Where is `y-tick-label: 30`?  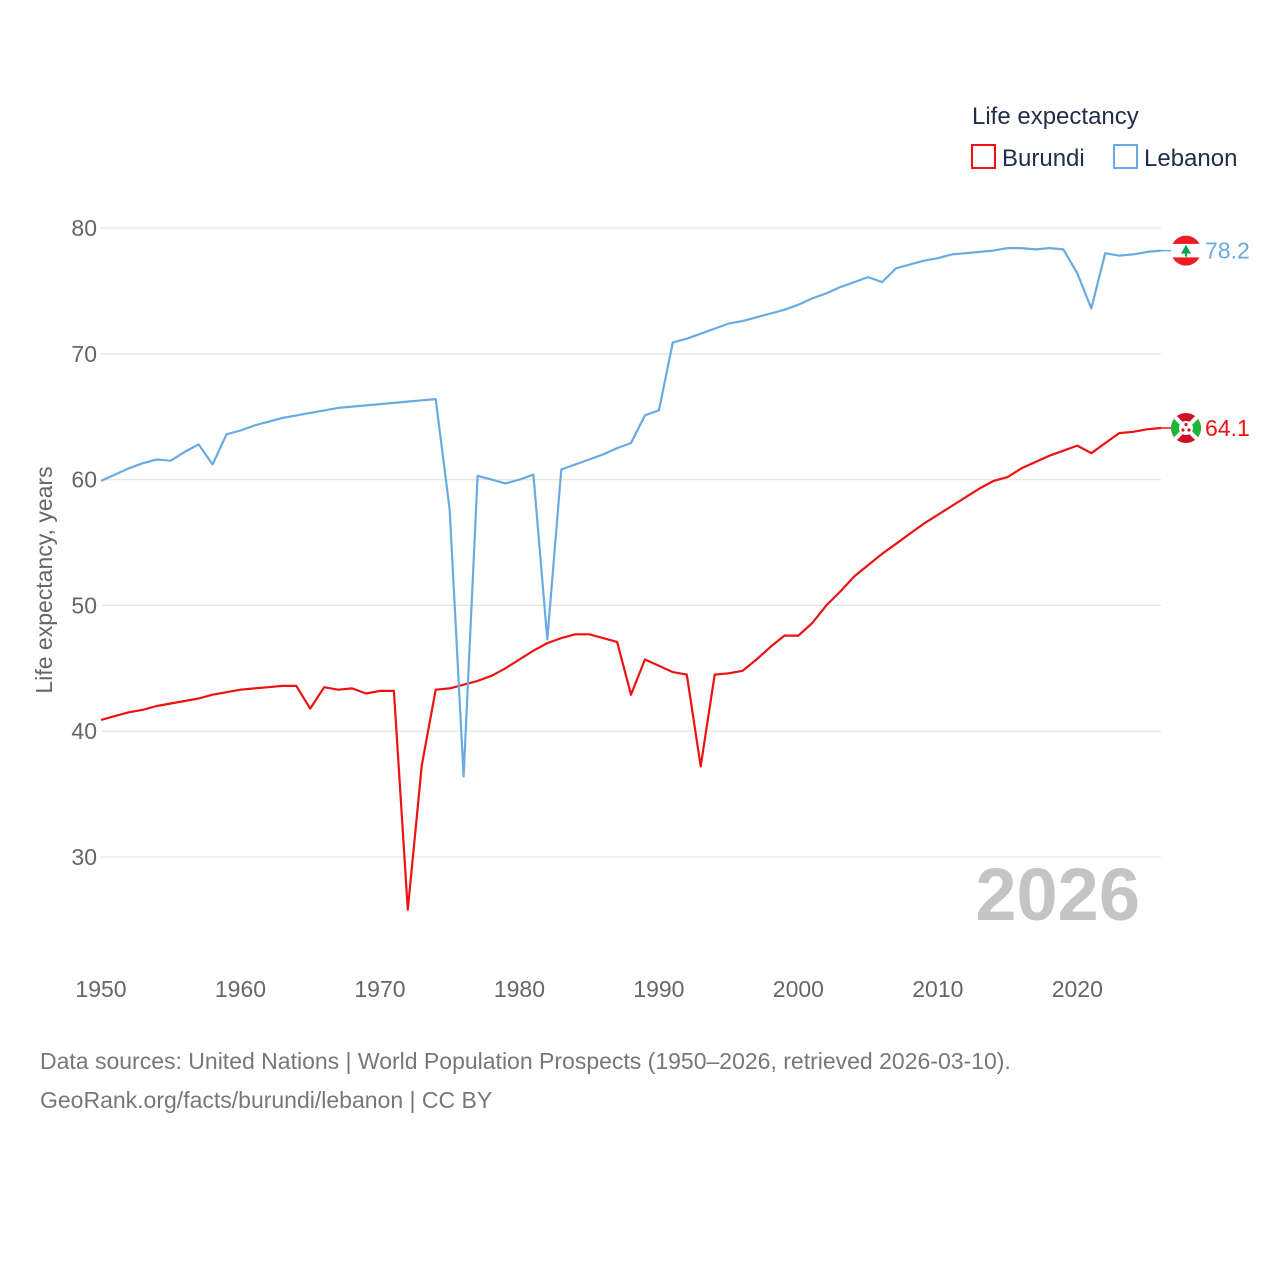
y-tick-label: 30 is located at coordinates (84, 857).